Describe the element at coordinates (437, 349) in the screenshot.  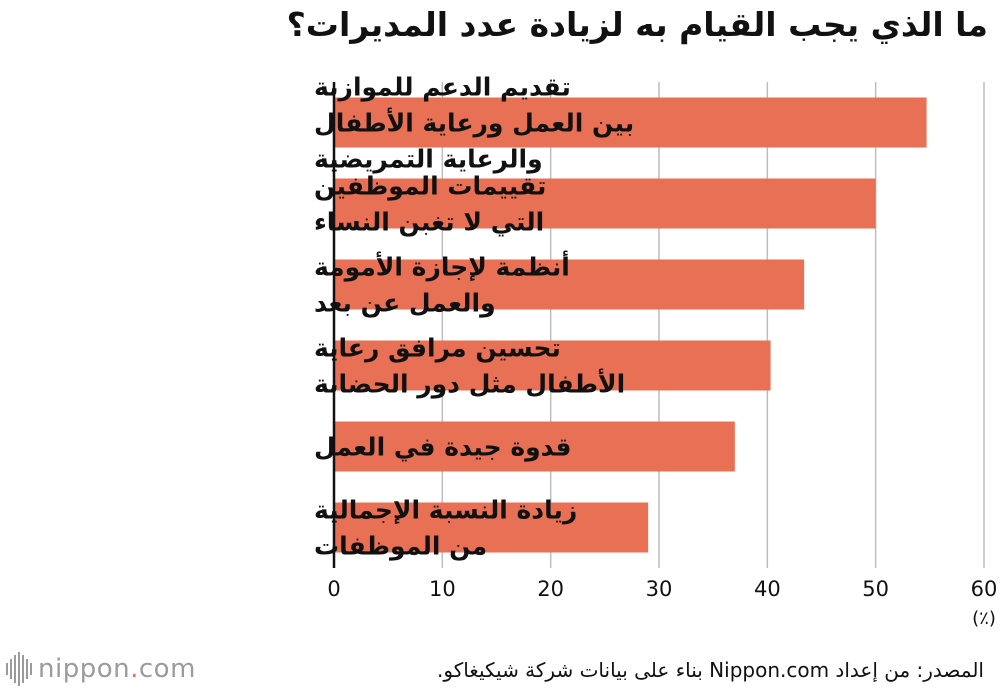
I see `category-label-line: تحسين مرافق رعاية` at that location.